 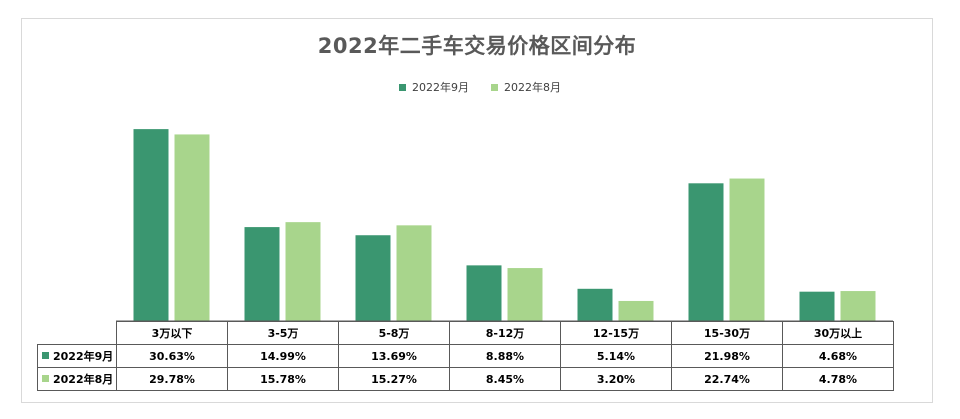 What do you see at coordinates (532, 87) in the screenshot?
I see `legend-label-aug: 2022年8月` at bounding box center [532, 87].